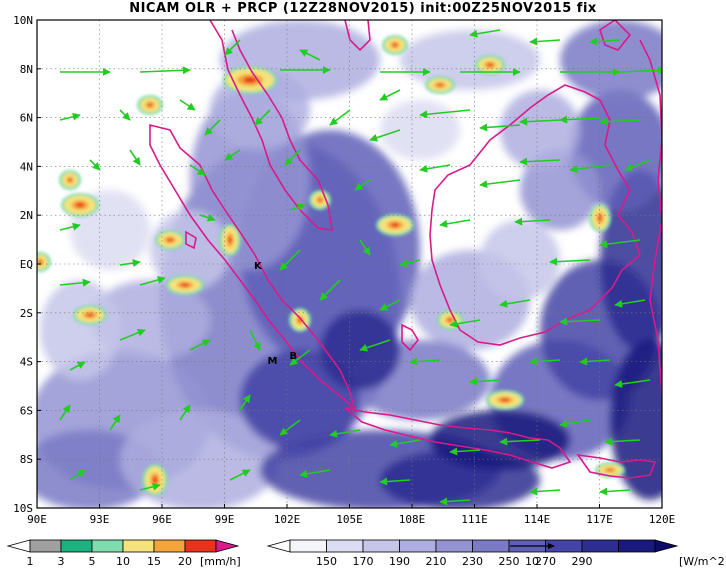 The width and height of the screenshot is (726, 571). Describe the element at coordinates (26, 166) in the screenshot. I see `lat-tick-label: 4N` at that location.